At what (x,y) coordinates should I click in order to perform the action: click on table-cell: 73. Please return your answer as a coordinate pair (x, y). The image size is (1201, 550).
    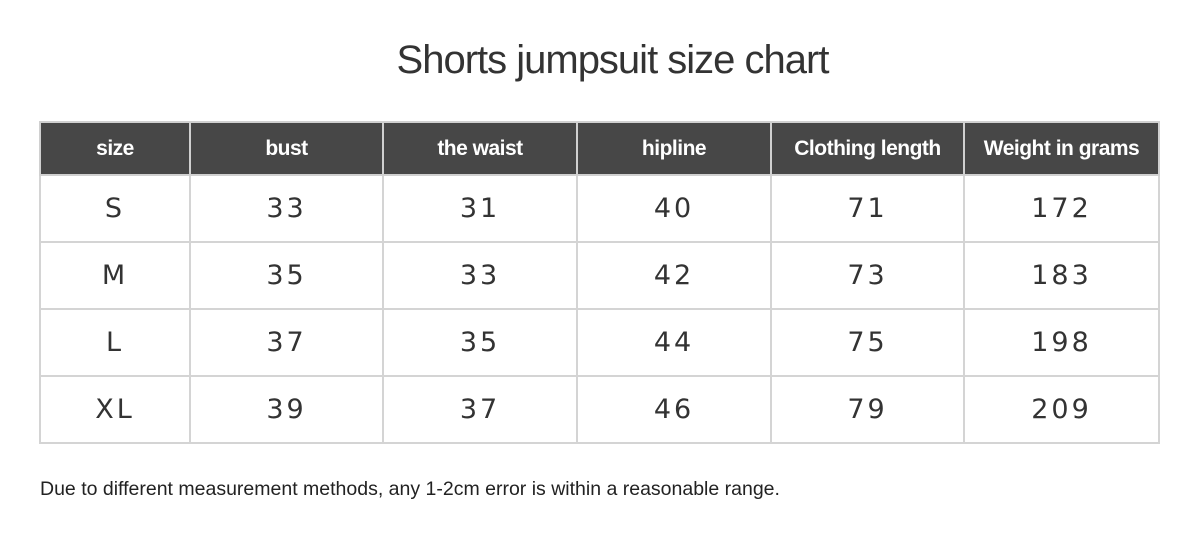
    Looking at the image, I should click on (867, 275).